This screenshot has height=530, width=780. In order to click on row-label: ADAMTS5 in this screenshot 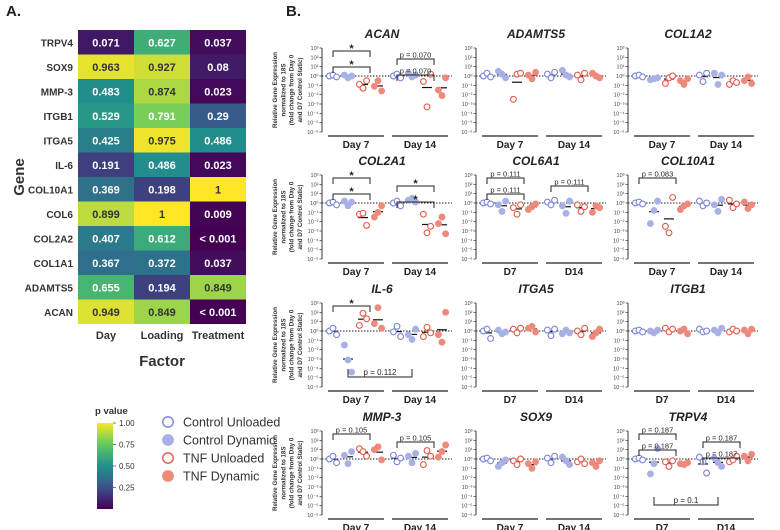, I will do `click(49, 288)`.